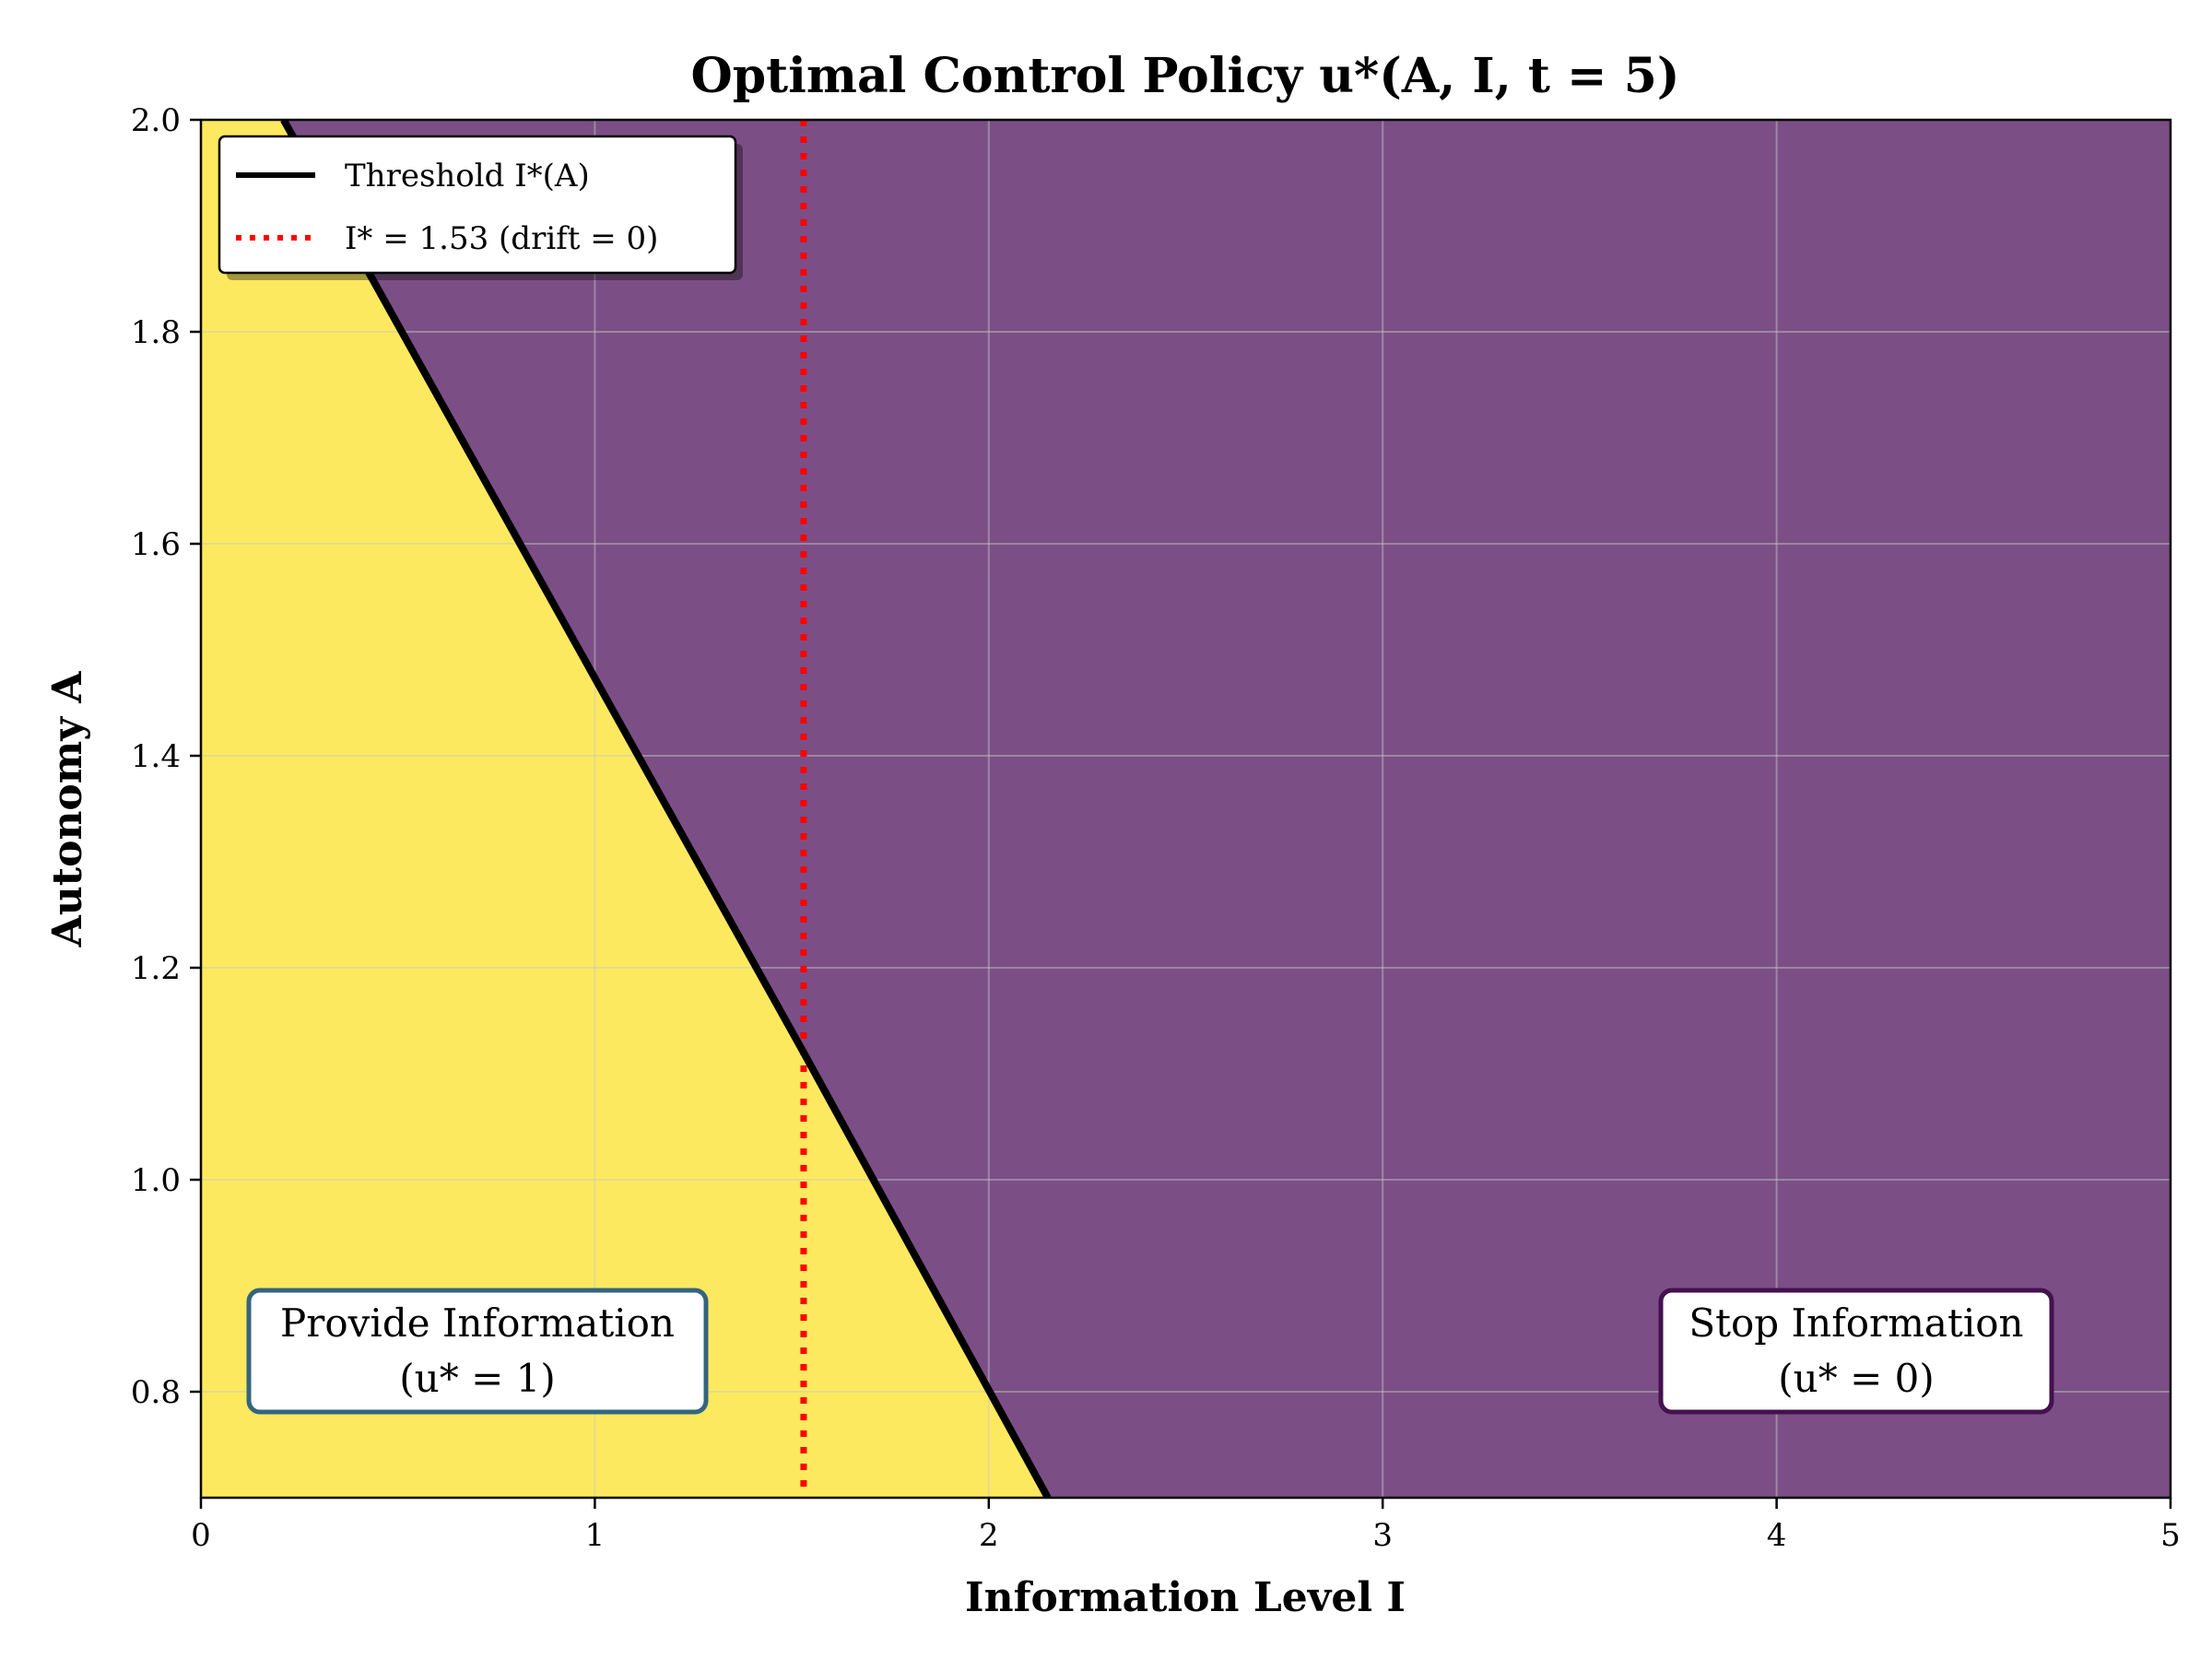 The height and width of the screenshot is (1659, 2212). What do you see at coordinates (156, 968) in the screenshot?
I see `y-tick-label: 1.2` at bounding box center [156, 968].